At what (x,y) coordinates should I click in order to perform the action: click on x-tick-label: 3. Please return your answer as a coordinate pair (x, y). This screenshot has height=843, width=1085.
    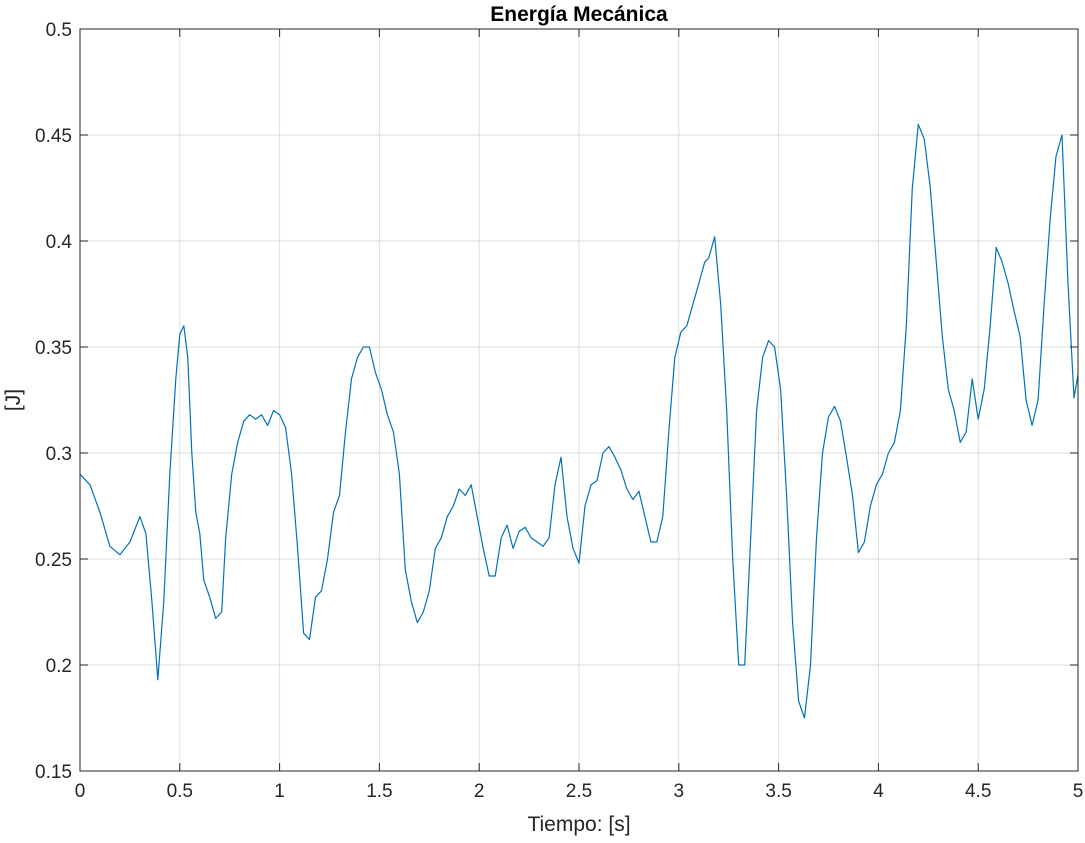
    Looking at the image, I should click on (679, 791).